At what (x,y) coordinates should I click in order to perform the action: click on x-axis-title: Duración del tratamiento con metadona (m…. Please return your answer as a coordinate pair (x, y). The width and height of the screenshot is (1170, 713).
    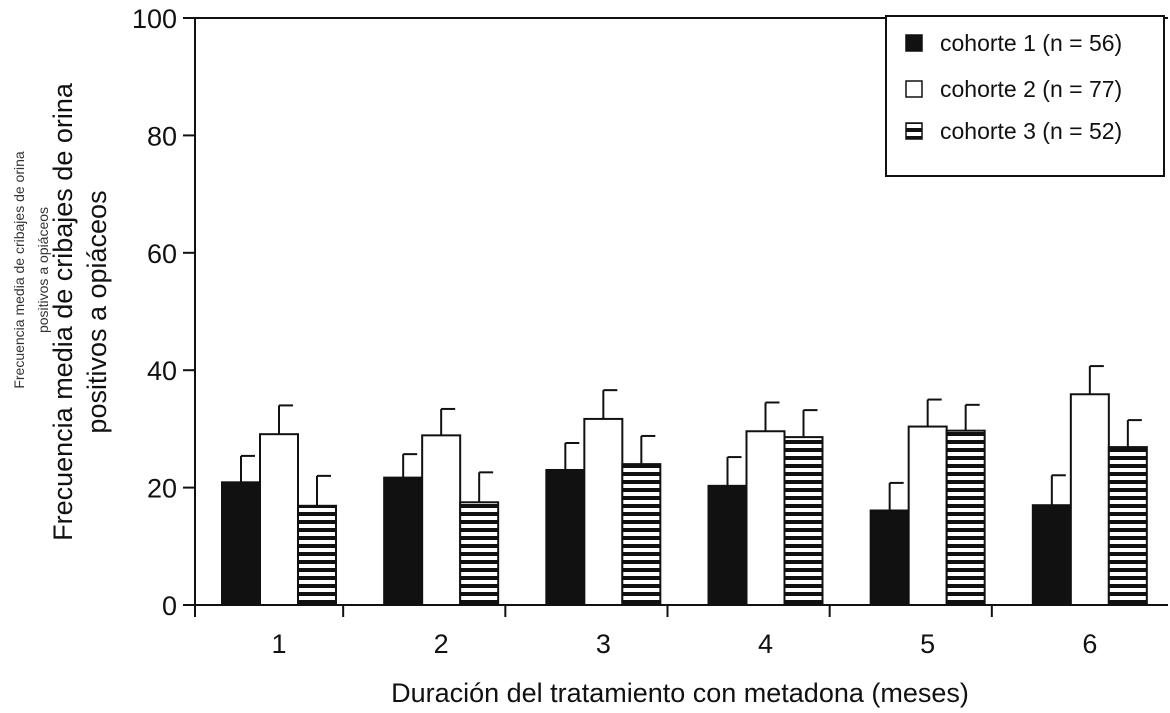
    Looking at the image, I should click on (680, 693).